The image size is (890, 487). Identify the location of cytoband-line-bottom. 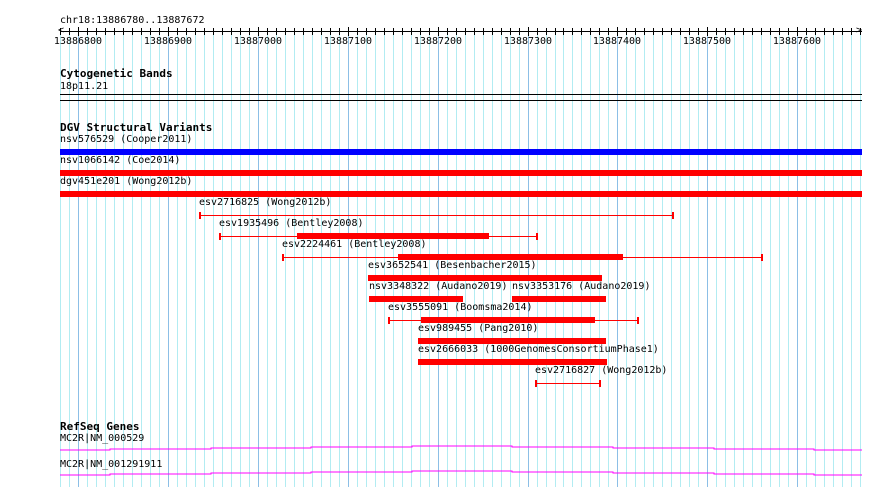
(461, 100).